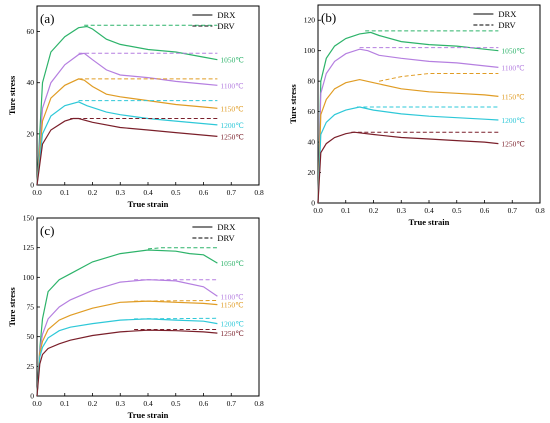 Image resolution: width=550 pixels, height=423 pixels. Describe the element at coordinates (29, 218) in the screenshot. I see `y-tick-label: 150` at that location.